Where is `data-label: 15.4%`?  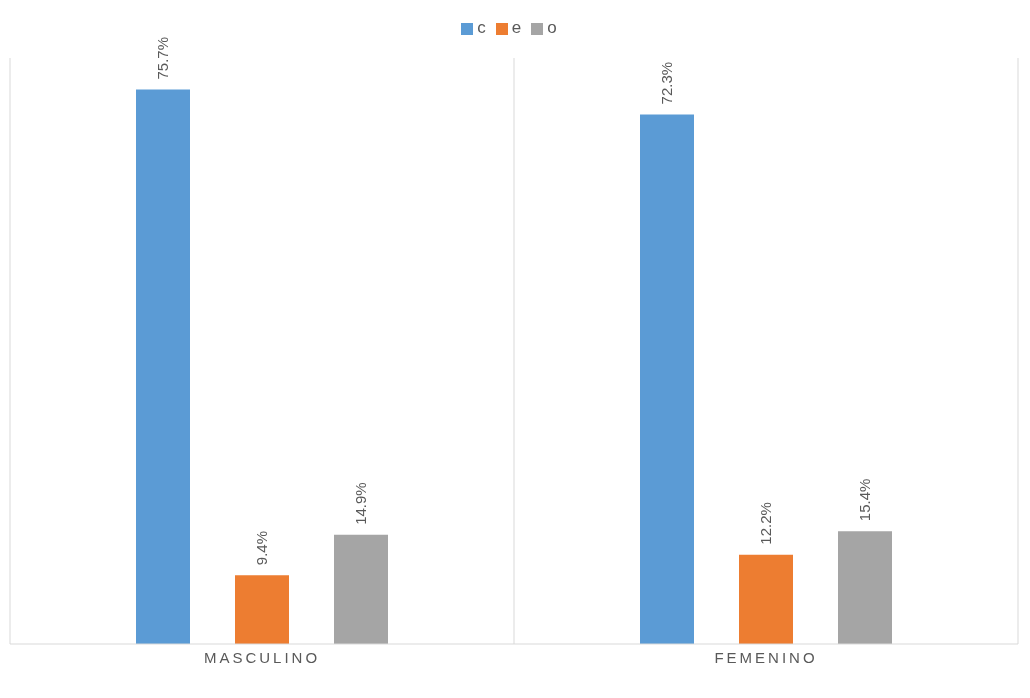 data-label: 15.4% is located at coordinates (865, 500).